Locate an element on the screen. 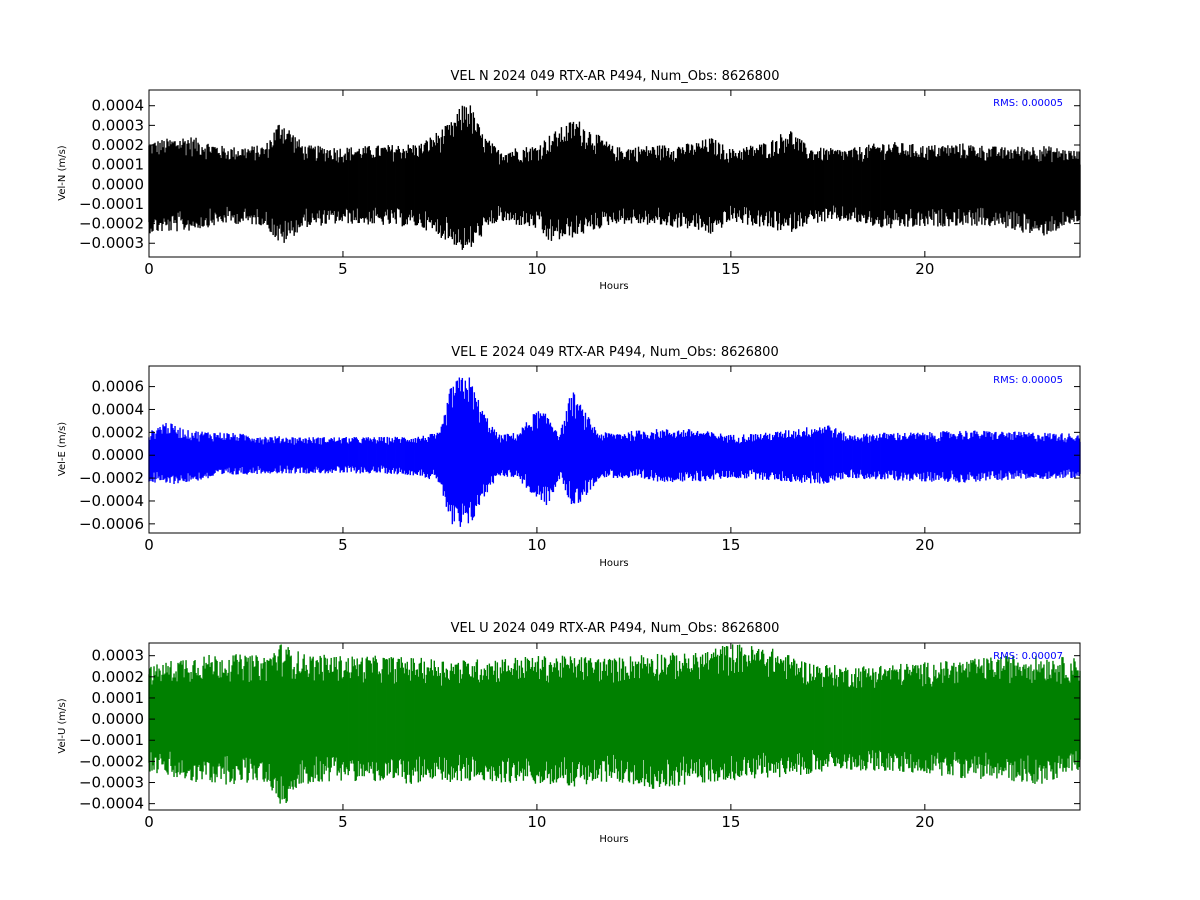 This screenshot has width=1200, height=900. y-axis-label: Vel-U (m/s) is located at coordinates (62, 725).